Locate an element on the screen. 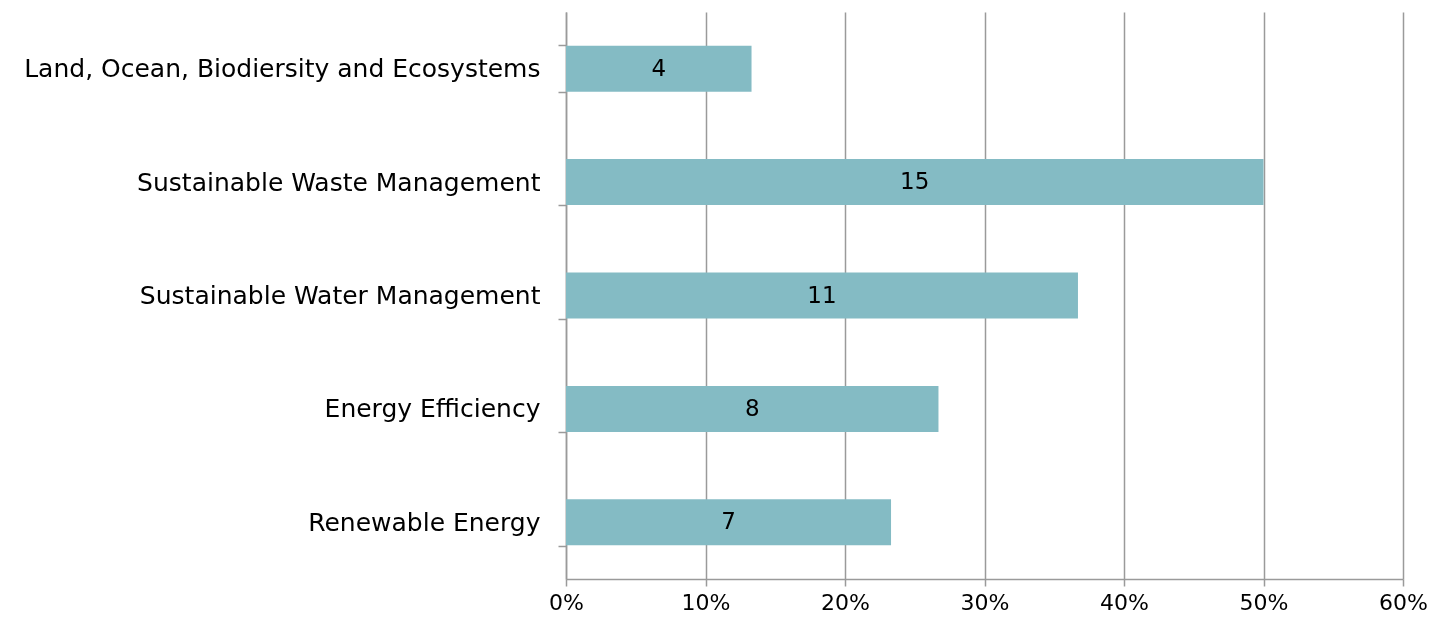 The image size is (1438, 628). annotation: 4 is located at coordinates (659, 67).